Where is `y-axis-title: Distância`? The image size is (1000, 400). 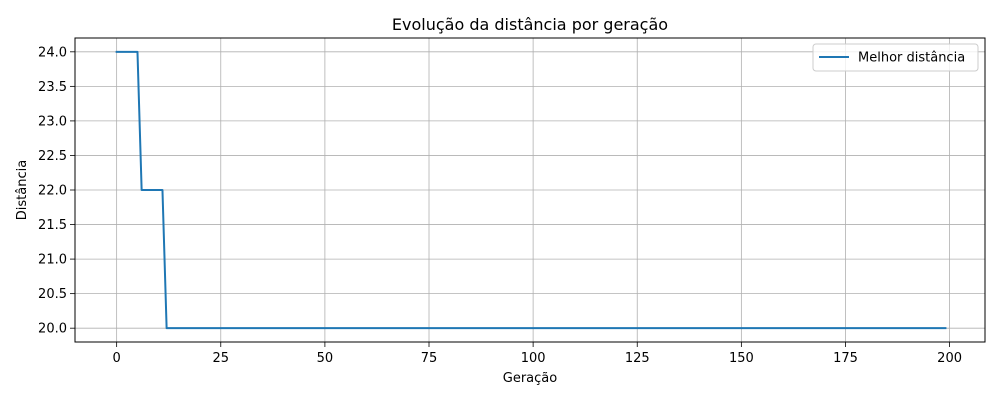
y-axis-title: Distância is located at coordinates (22, 190).